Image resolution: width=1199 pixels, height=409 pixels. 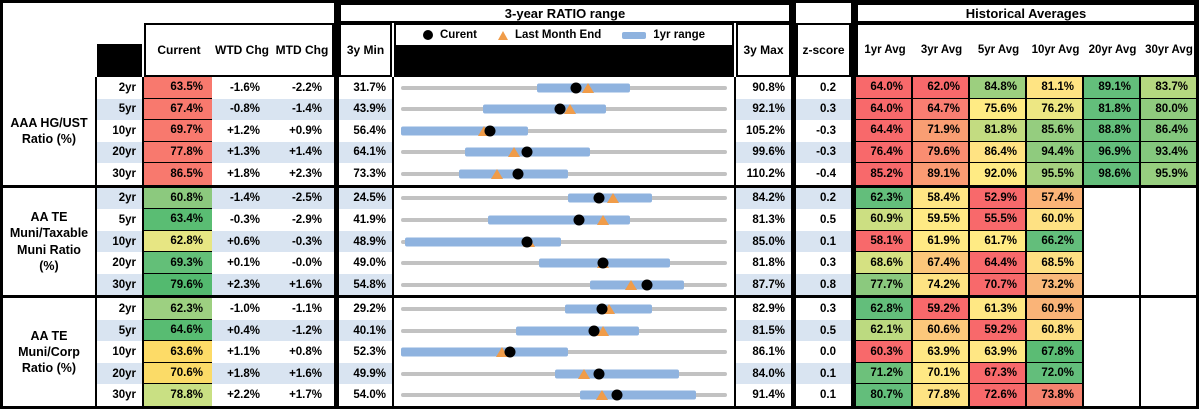 What do you see at coordinates (823, 109) in the screenshot?
I see `zscore-cell: 0.3` at bounding box center [823, 109].